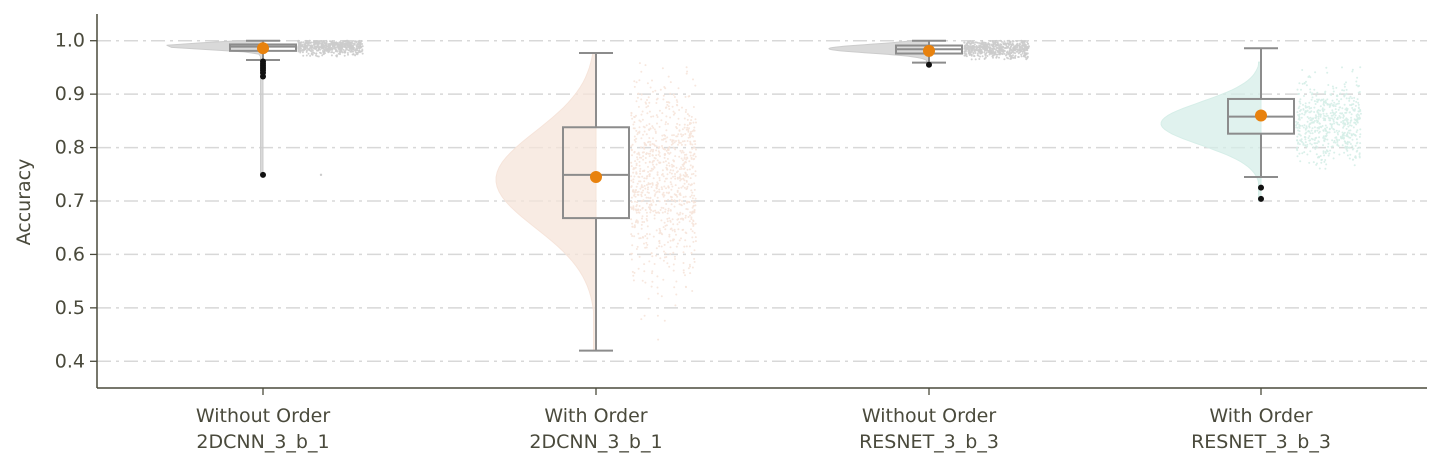  What do you see at coordinates (929, 416) in the screenshot?
I see `x-tick-label-line1: Without Order` at bounding box center [929, 416].